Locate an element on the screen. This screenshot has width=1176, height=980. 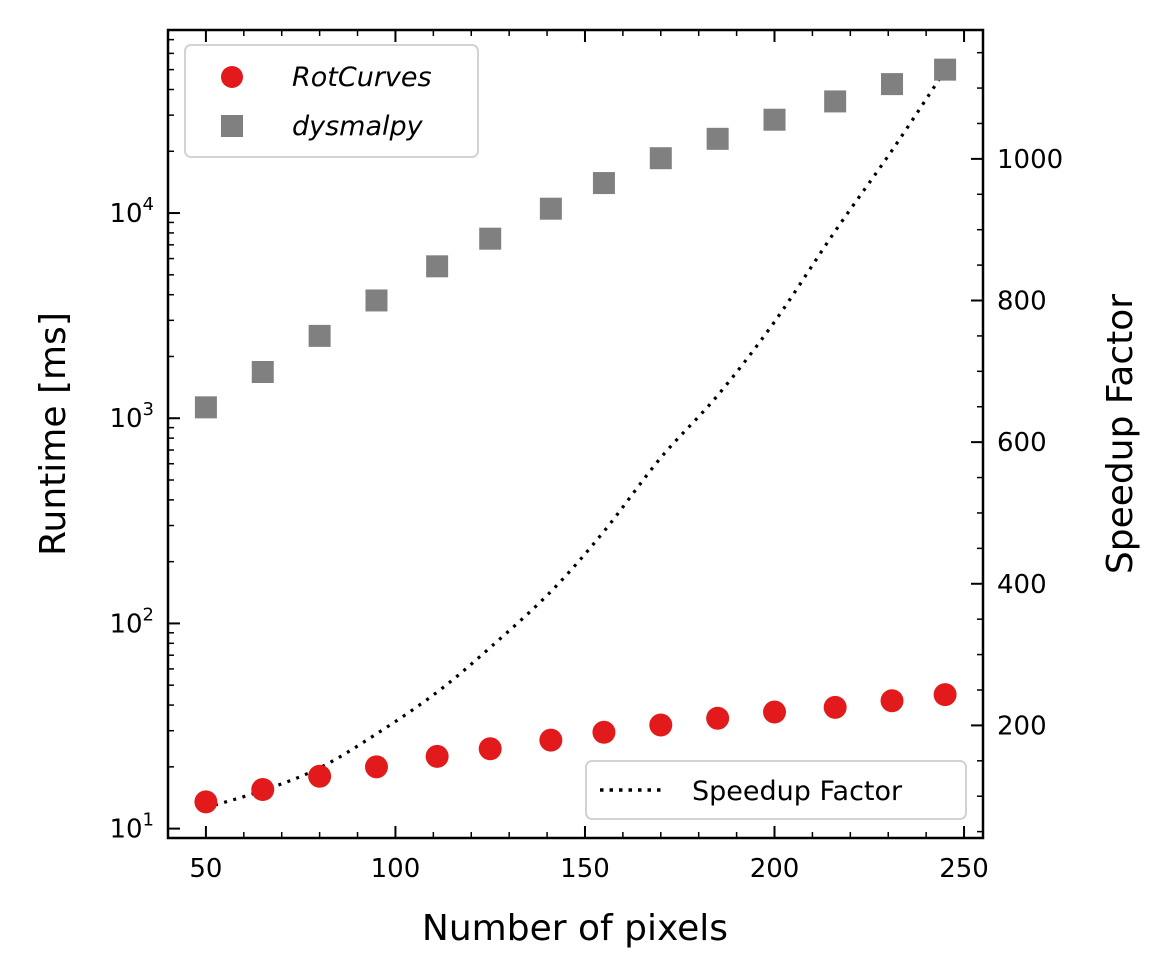
legend-speedup-label: Speedup Factor is located at coordinates (797, 791).